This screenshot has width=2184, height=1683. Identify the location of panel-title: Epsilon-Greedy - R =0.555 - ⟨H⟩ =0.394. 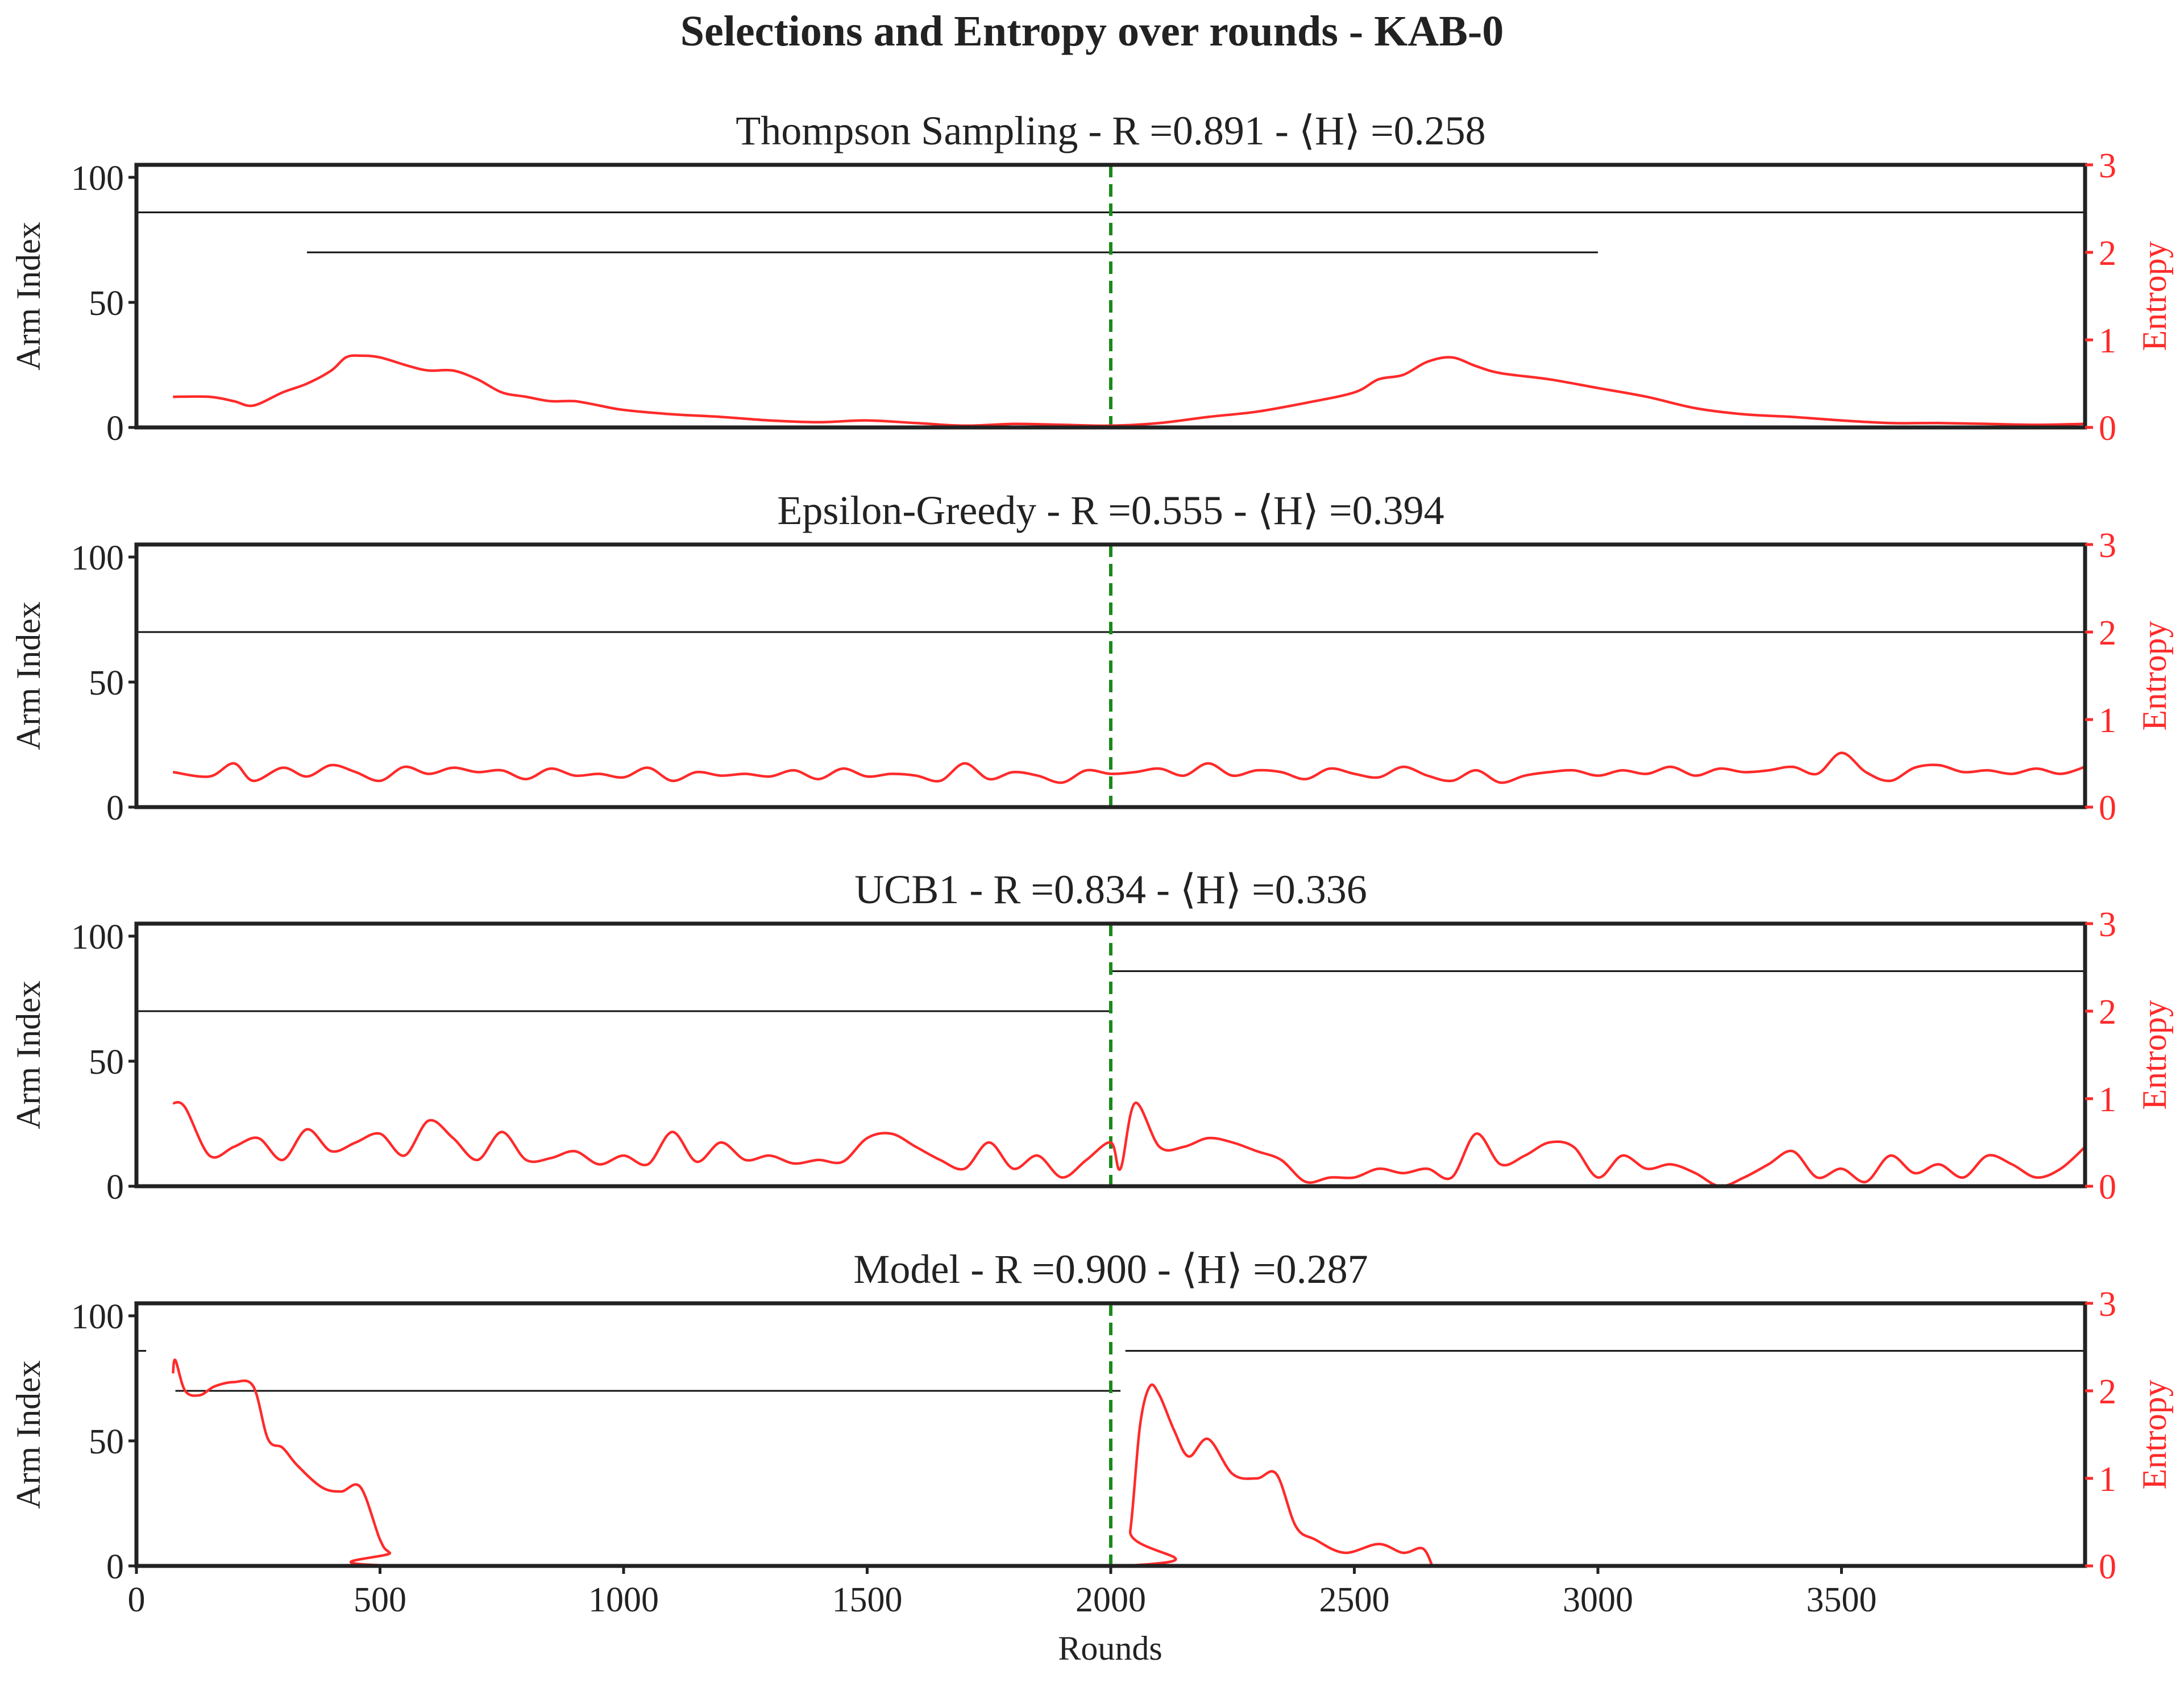
(1110, 510).